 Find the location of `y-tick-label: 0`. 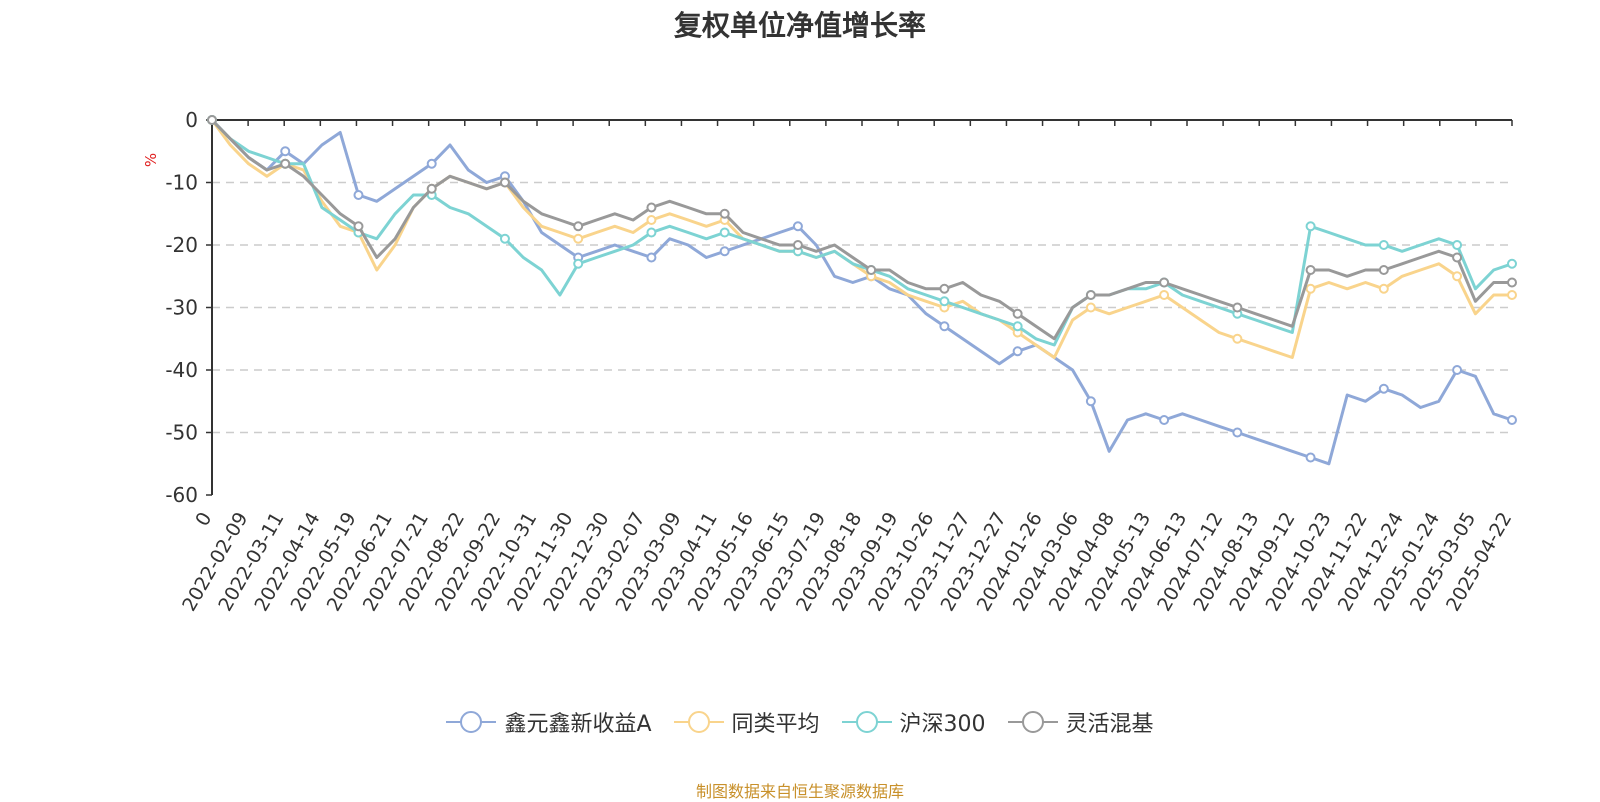

y-tick-label: 0 is located at coordinates (191, 120).